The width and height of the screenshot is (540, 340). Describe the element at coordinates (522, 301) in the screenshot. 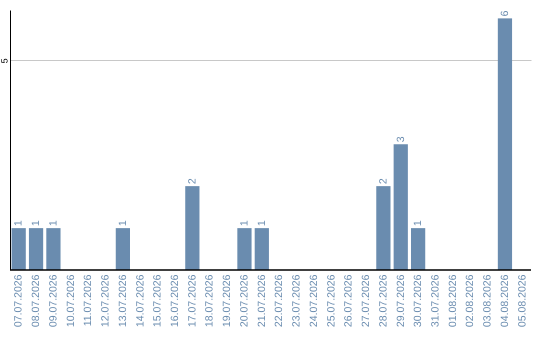

I see `x-tick-label: 05.08.2026` at that location.